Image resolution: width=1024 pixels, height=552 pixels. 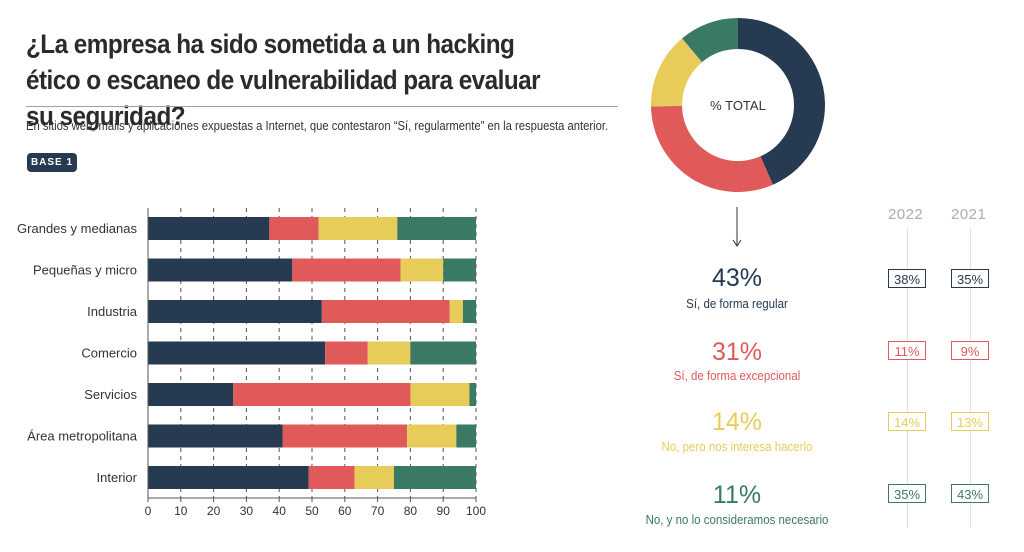 I want to click on x-tick-label: 20, so click(x=214, y=511).